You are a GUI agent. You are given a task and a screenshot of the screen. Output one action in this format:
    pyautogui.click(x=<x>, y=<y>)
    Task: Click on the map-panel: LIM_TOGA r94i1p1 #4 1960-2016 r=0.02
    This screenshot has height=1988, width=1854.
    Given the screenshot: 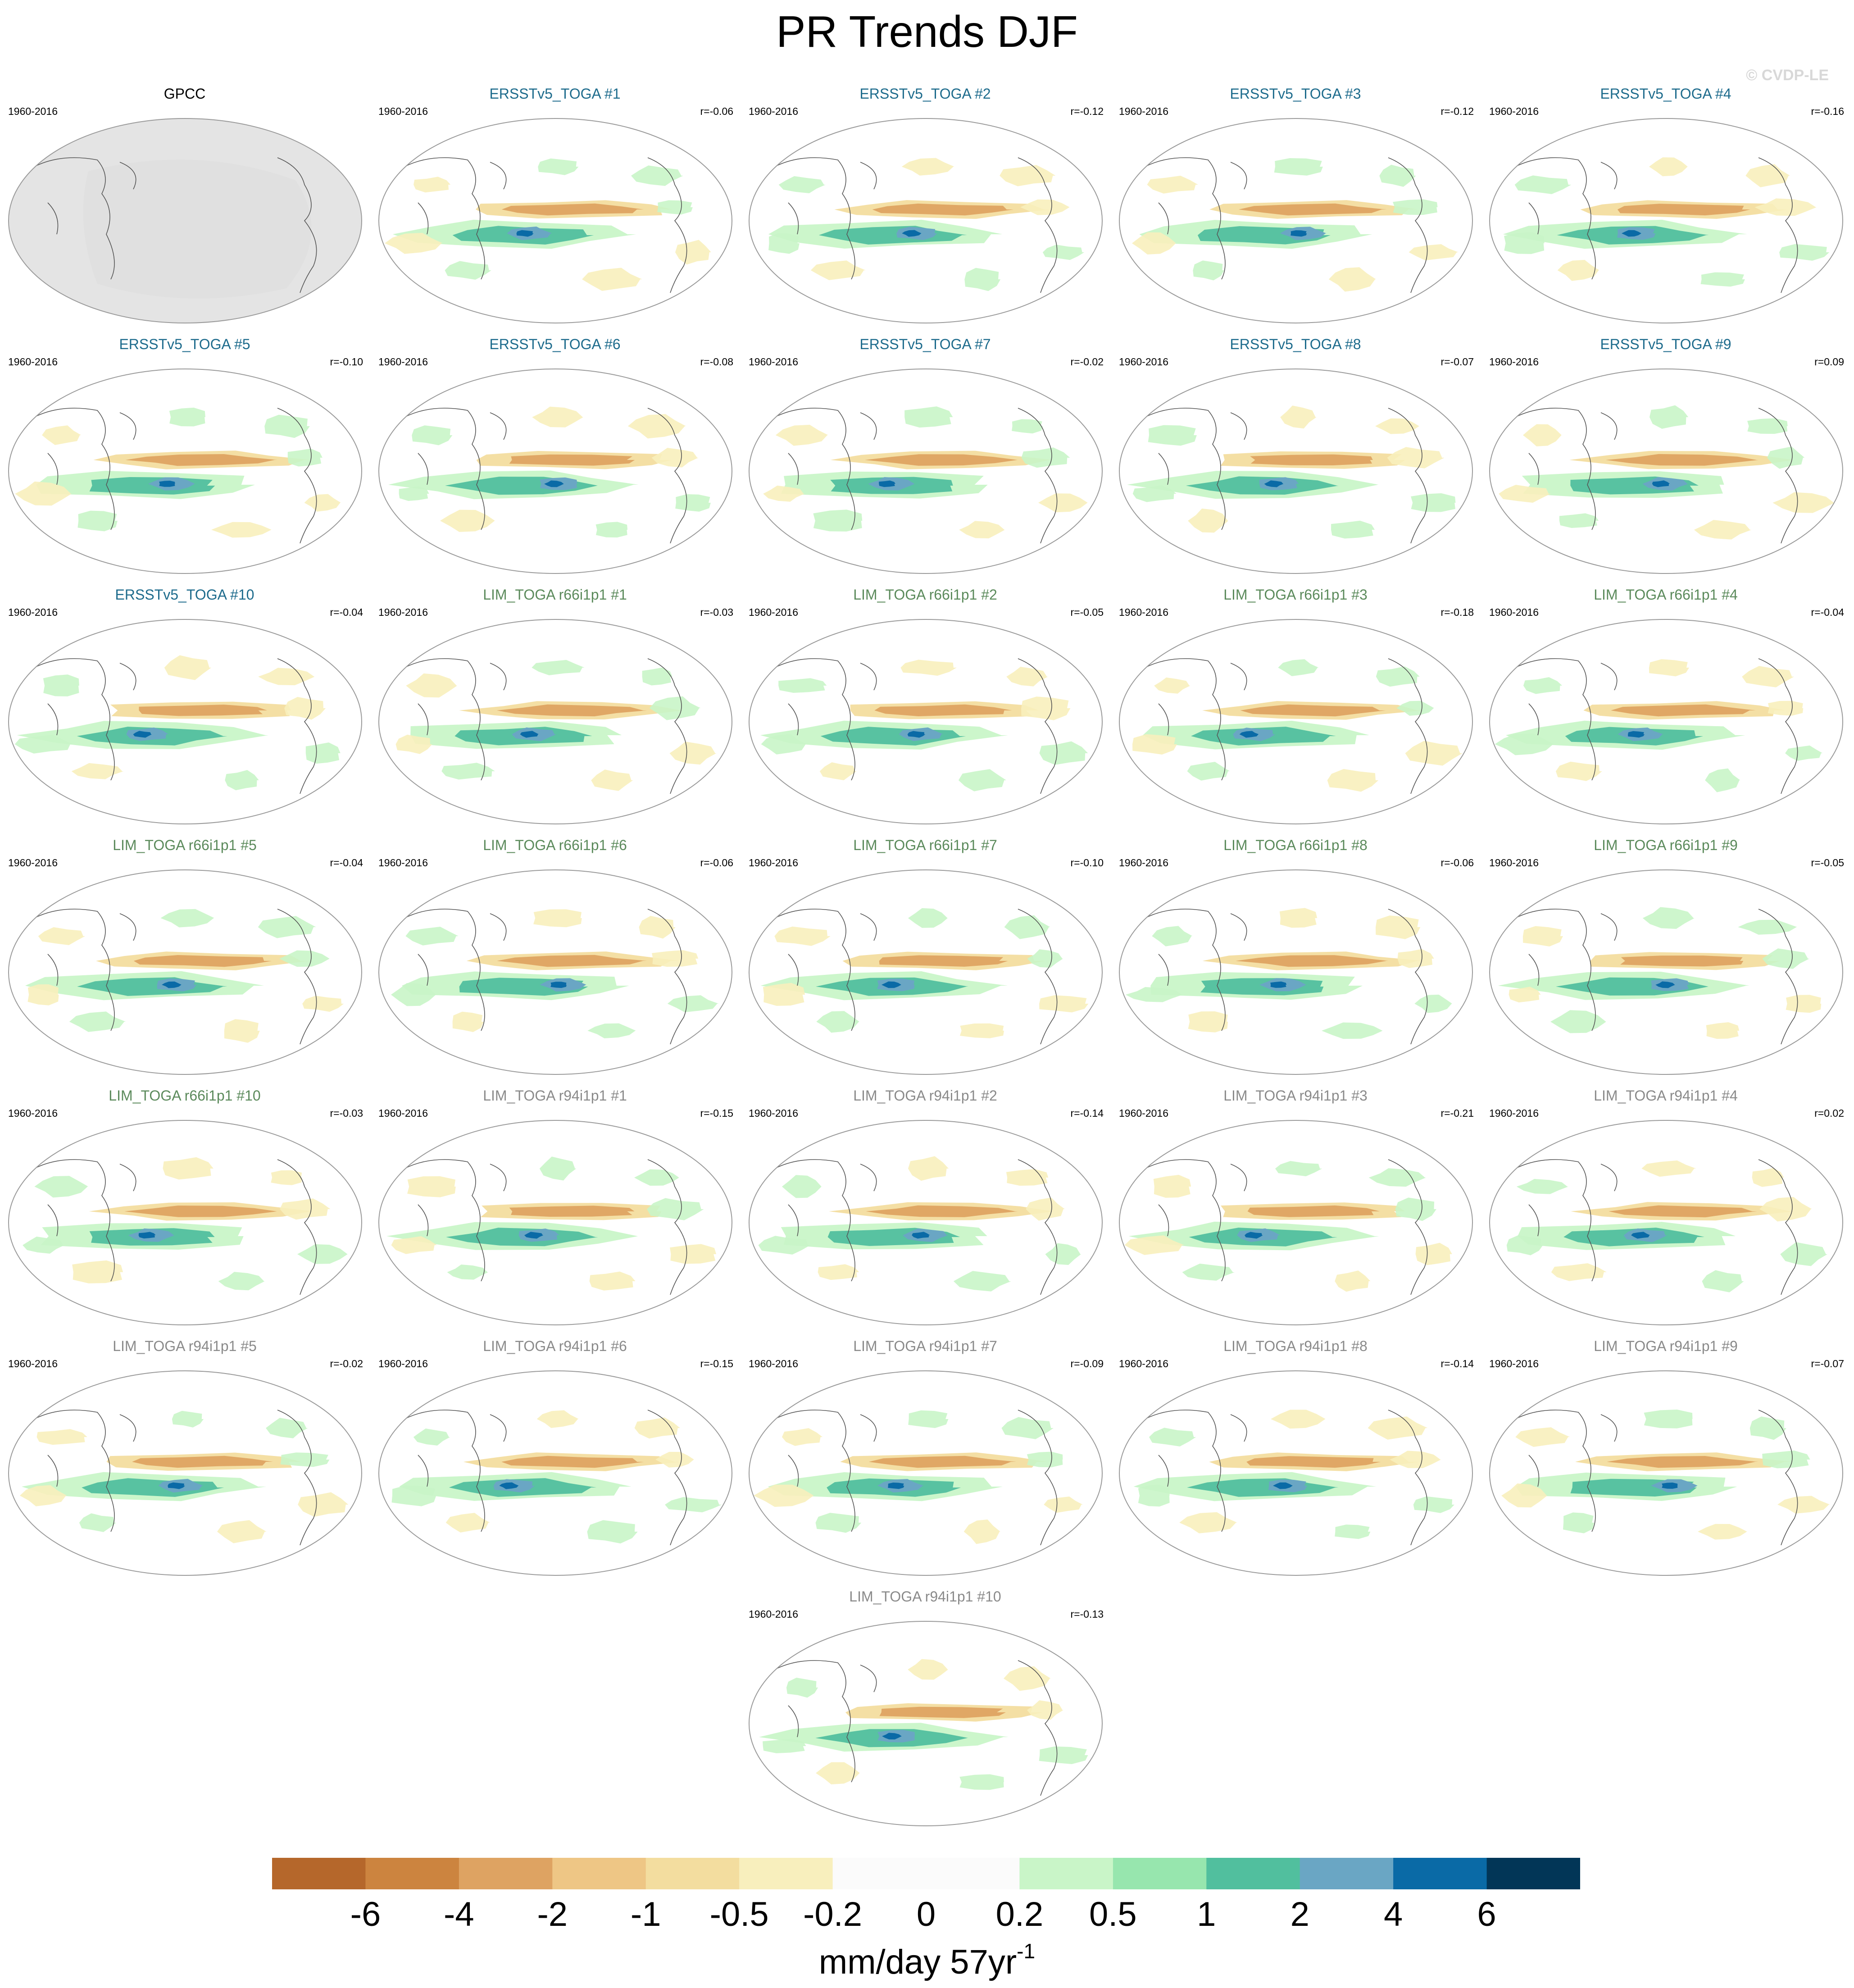 What is the action you would take?
    pyautogui.click(x=1665, y=1209)
    